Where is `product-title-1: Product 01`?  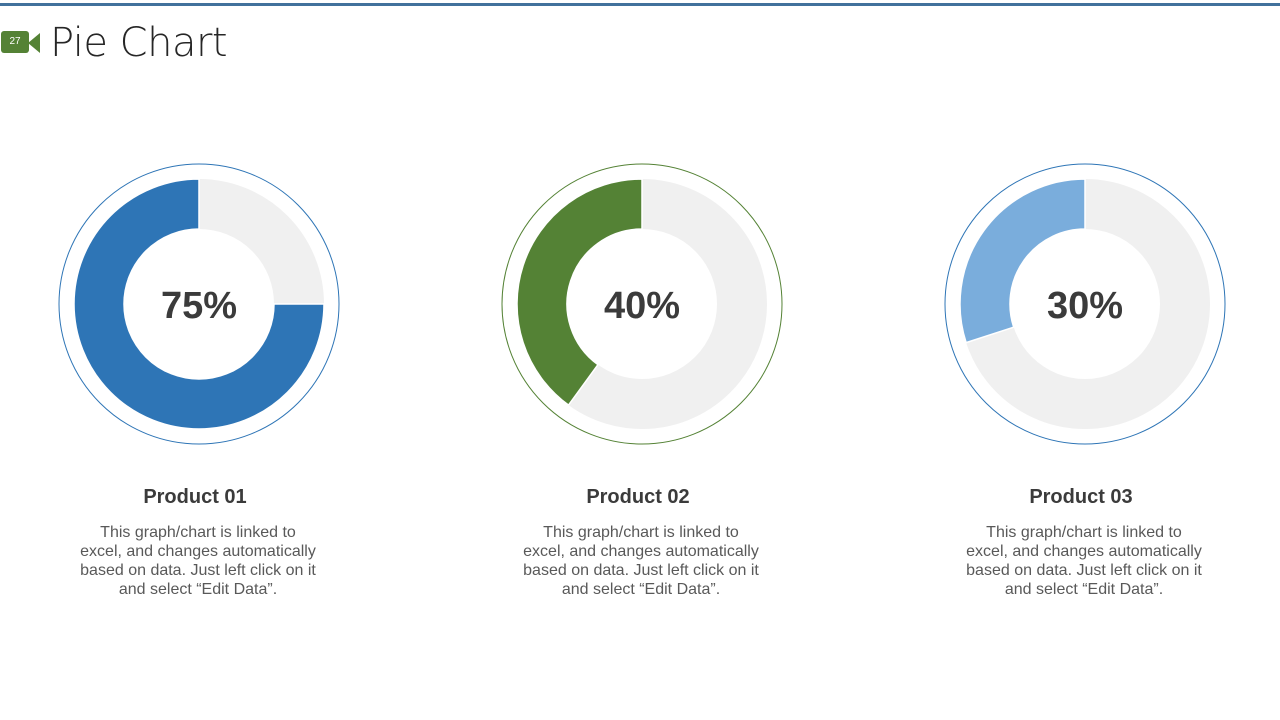
product-title-1: Product 01 is located at coordinates (195, 497).